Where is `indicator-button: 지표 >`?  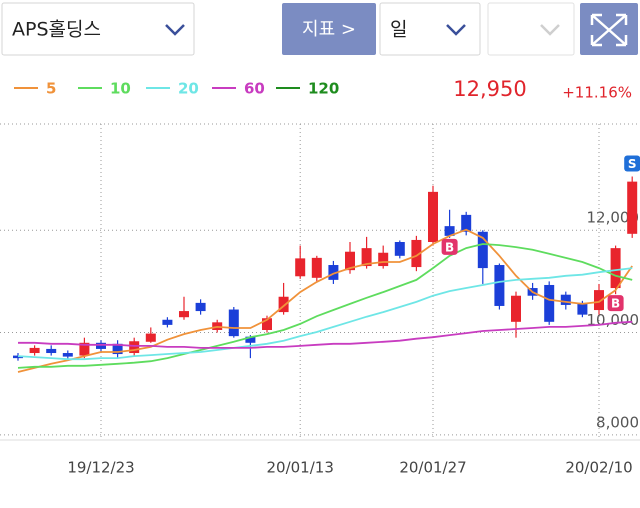
indicator-button: 지표 > is located at coordinates (329, 29).